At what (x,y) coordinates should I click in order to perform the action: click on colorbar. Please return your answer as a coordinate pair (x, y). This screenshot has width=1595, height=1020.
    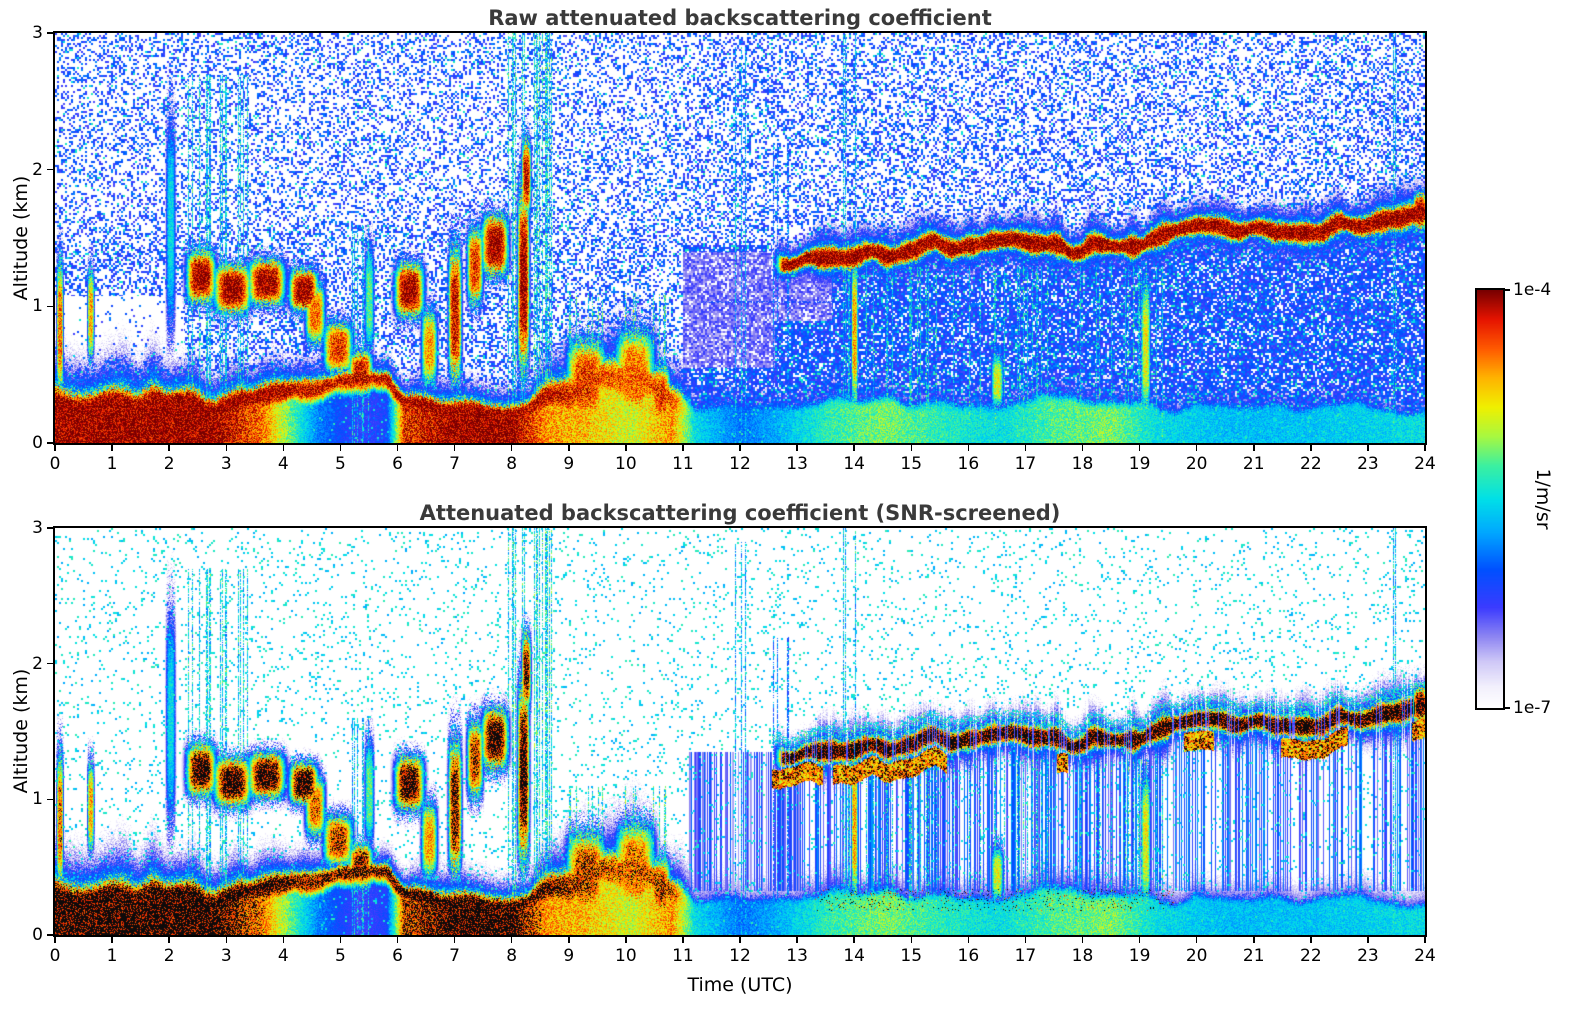
    Looking at the image, I should click on (1490, 499).